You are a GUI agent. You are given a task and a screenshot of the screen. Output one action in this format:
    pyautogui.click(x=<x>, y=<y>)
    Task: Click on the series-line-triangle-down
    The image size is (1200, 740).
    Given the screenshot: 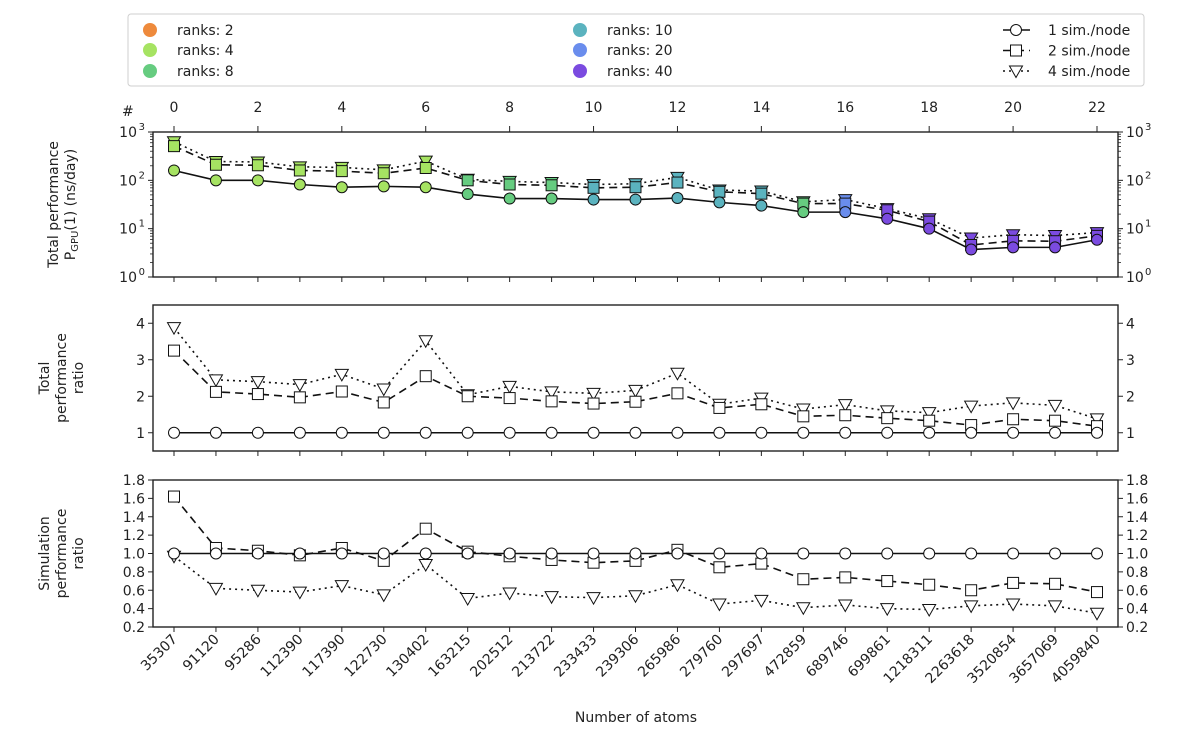 What is the action you would take?
    pyautogui.click(x=635, y=189)
    